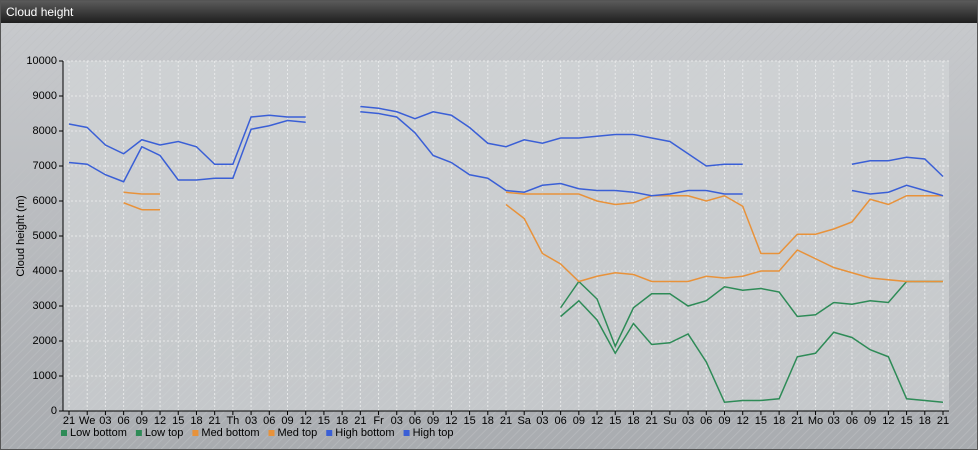 Image resolution: width=978 pixels, height=450 pixels. Describe the element at coordinates (41, 61) in the screenshot. I see `y-tick-label: 10000` at that location.